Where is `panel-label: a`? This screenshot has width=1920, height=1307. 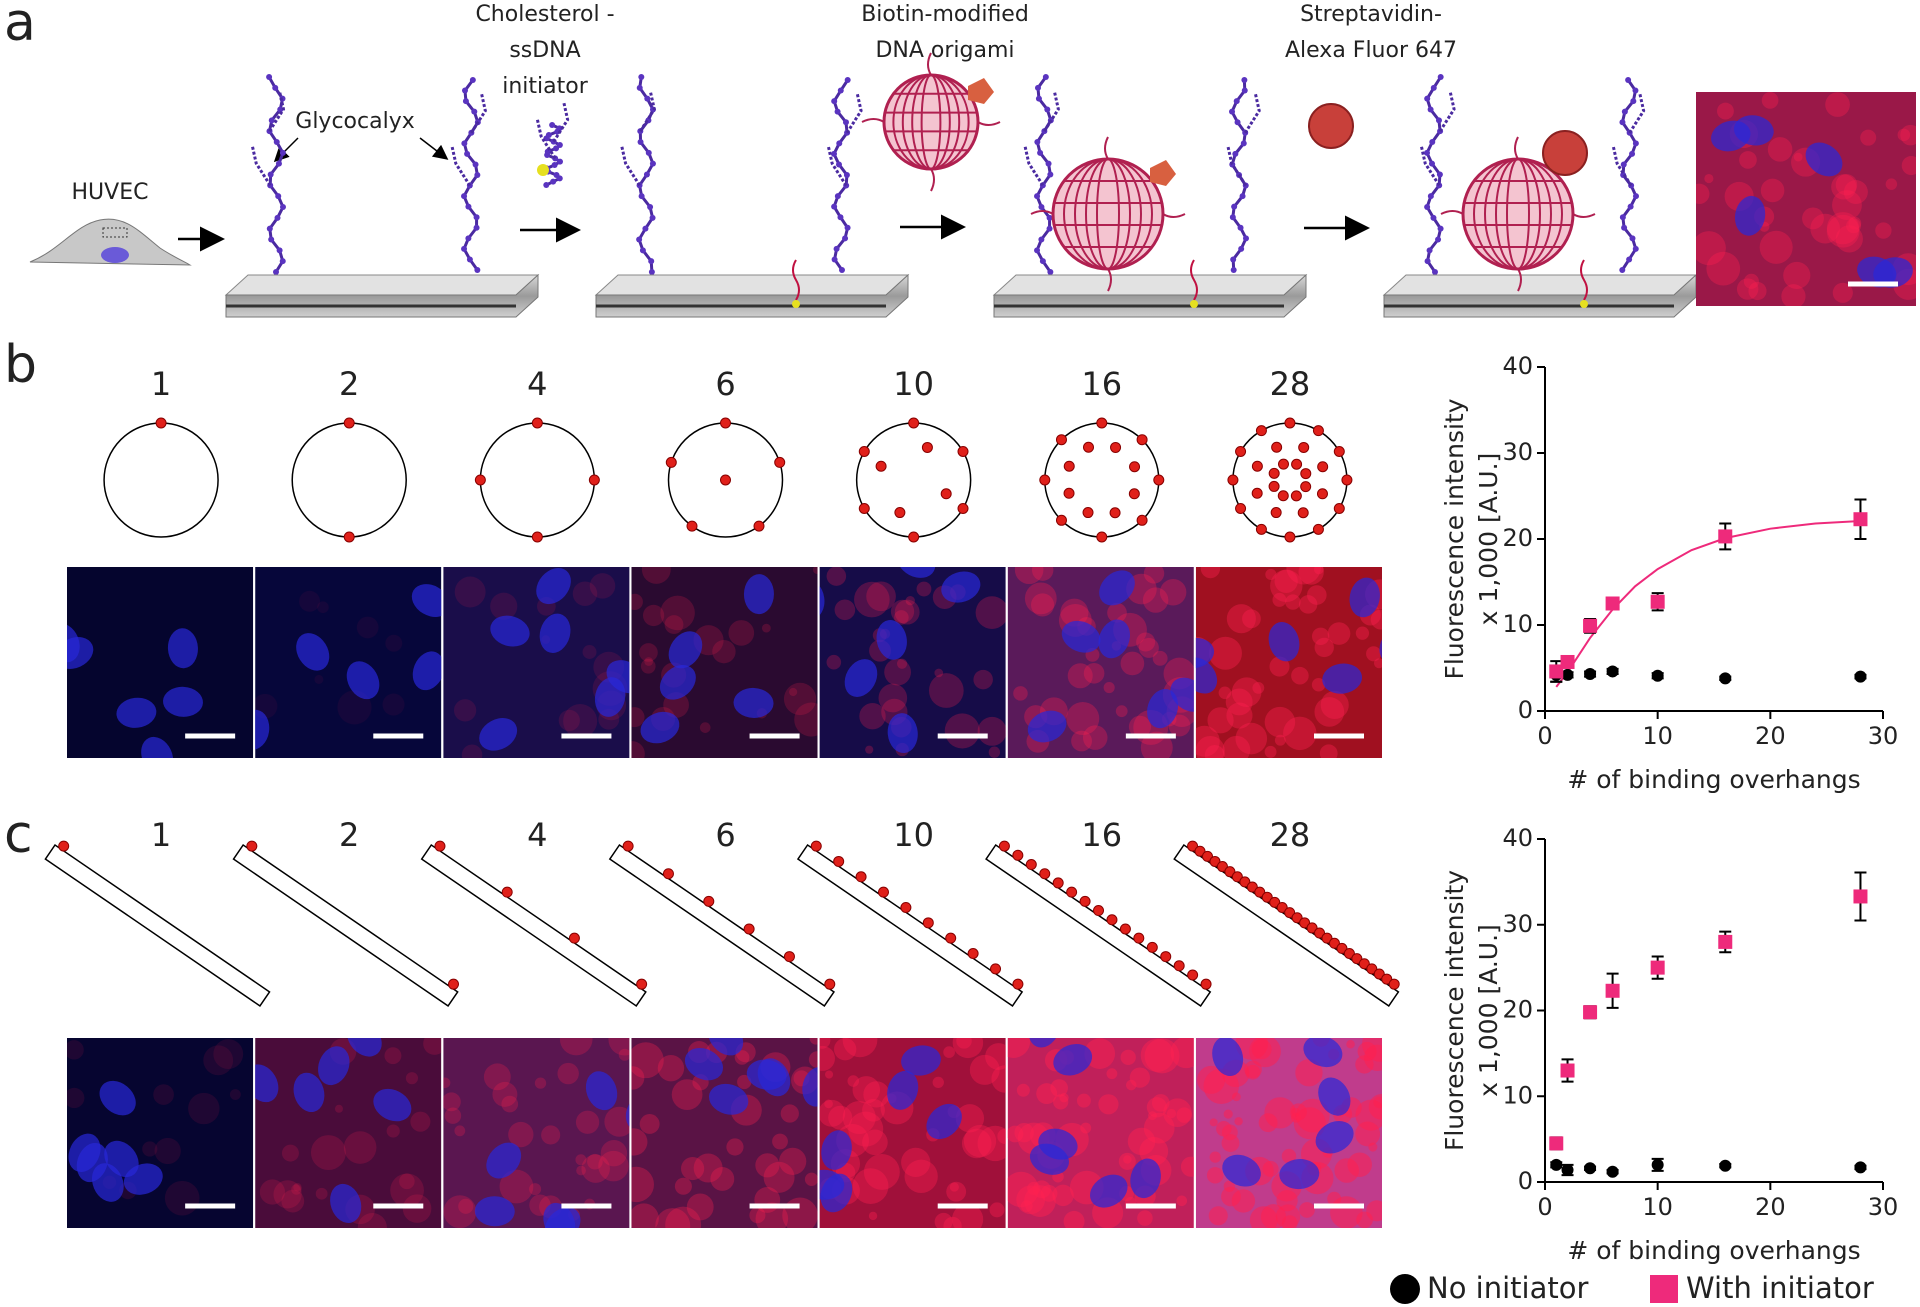 panel-label: a is located at coordinates (20, 26).